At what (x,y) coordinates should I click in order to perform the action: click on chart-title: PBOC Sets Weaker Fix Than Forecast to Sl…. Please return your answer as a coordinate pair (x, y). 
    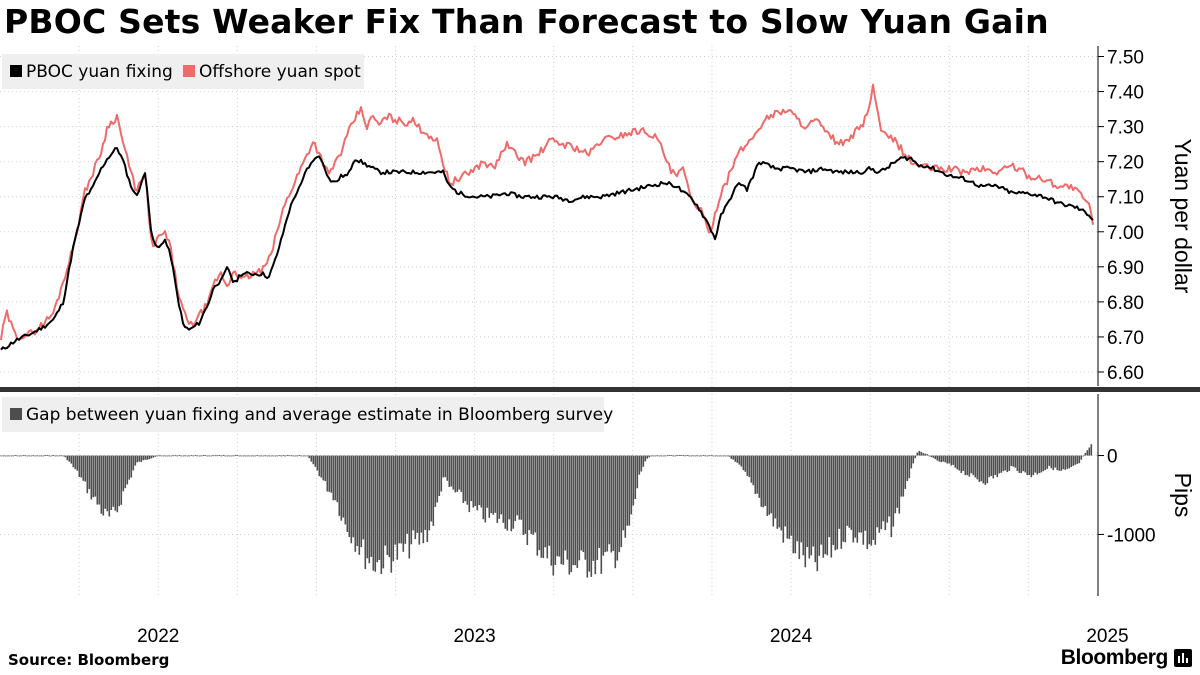
    Looking at the image, I should click on (526, 21).